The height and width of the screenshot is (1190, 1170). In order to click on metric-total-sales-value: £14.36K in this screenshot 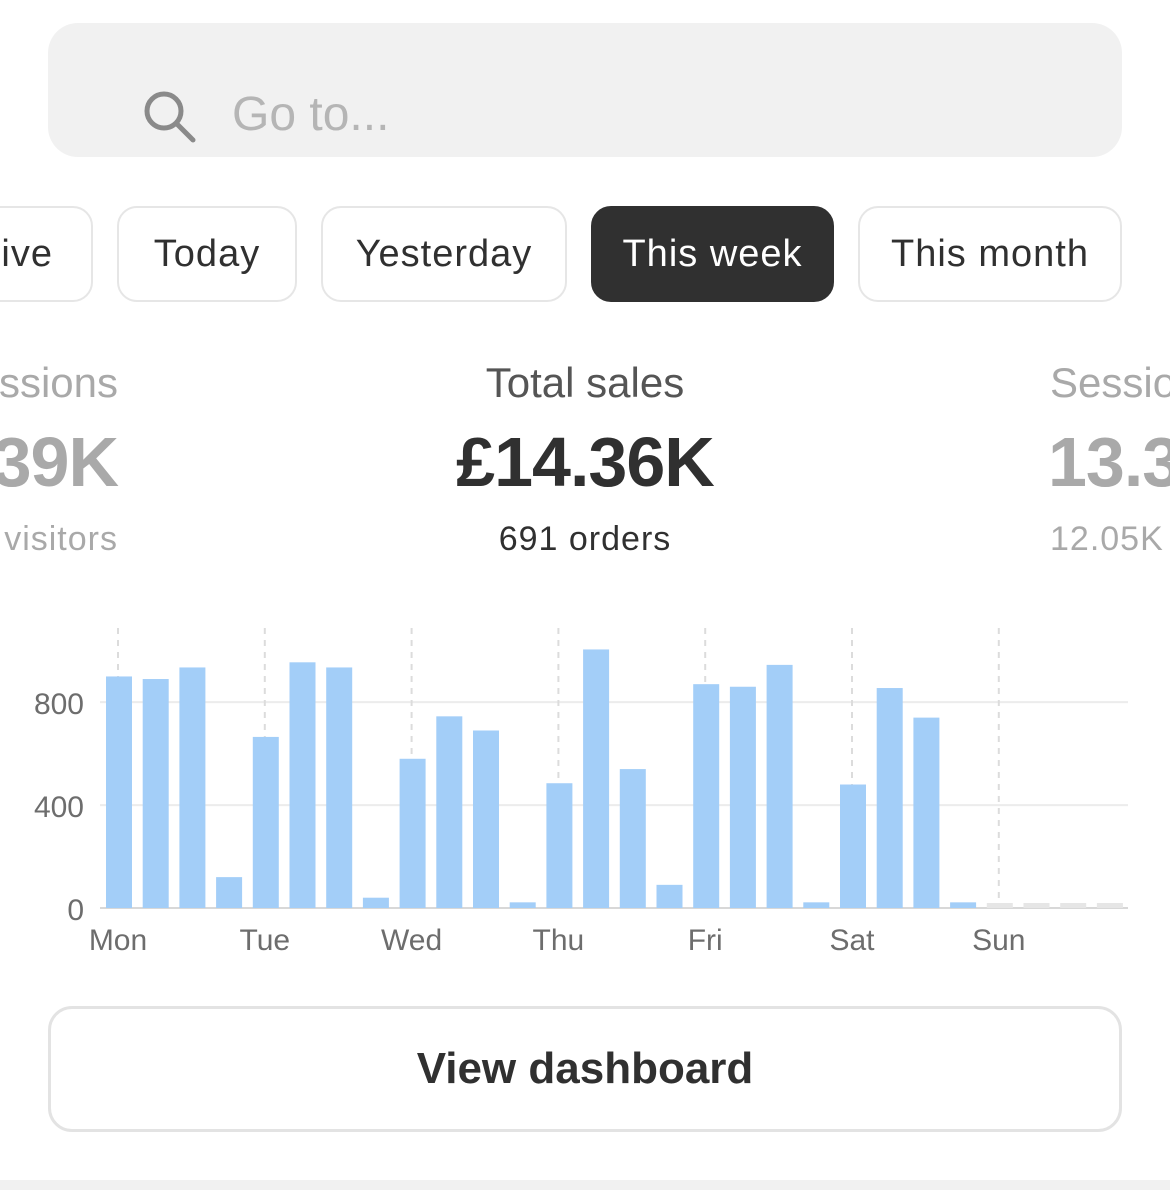, I will do `click(585, 462)`.